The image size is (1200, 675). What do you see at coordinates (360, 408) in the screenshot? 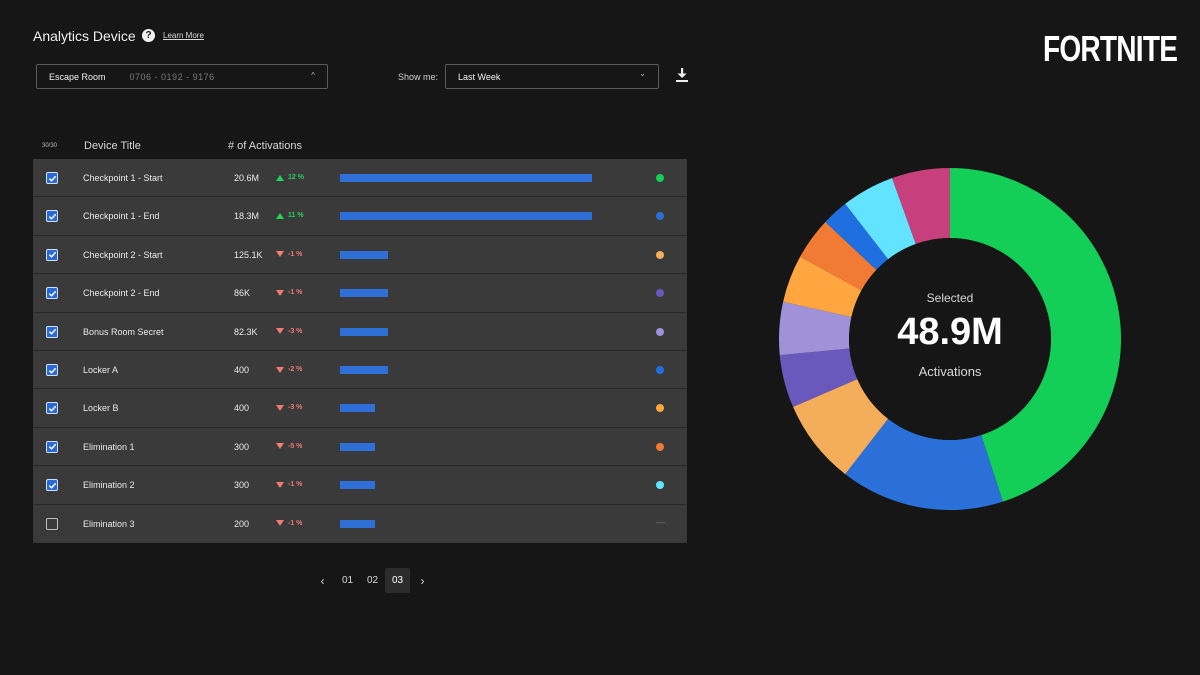
I see `table-row: Locker B 400 -3 %` at bounding box center [360, 408].